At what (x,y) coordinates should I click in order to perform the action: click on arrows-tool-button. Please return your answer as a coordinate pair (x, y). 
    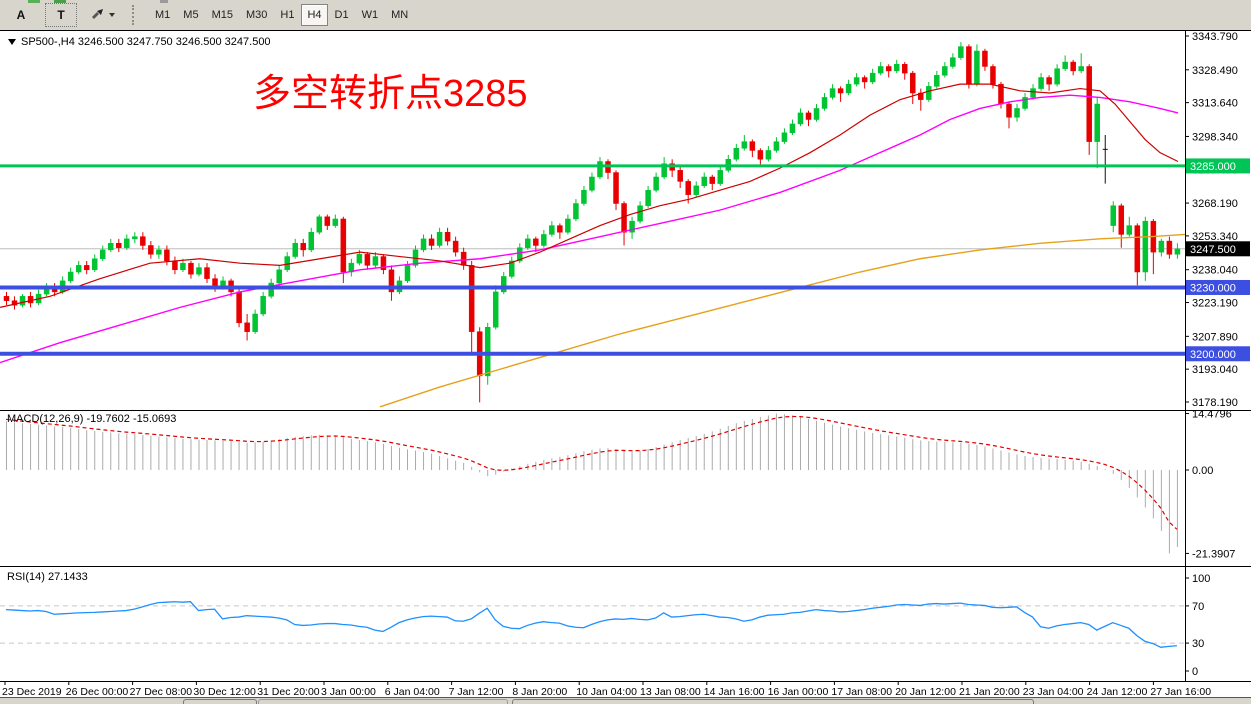
    Looking at the image, I should click on (102, 15).